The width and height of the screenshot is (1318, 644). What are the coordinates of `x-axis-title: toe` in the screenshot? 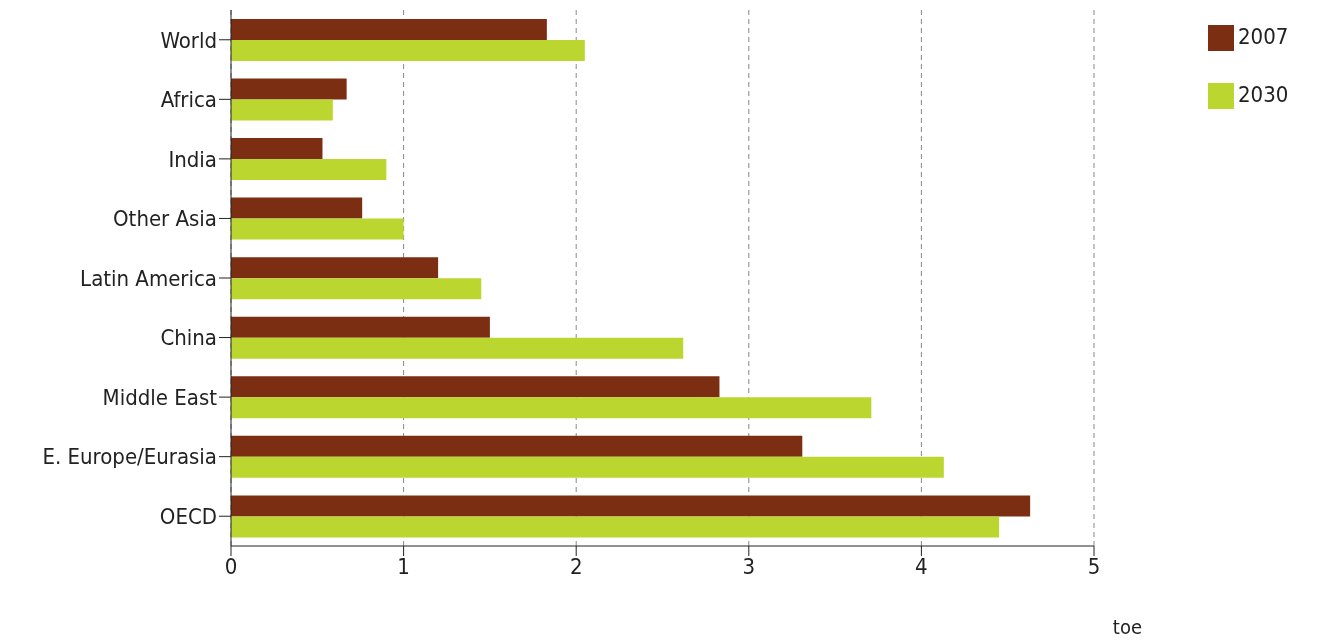 It's located at (1127, 627).